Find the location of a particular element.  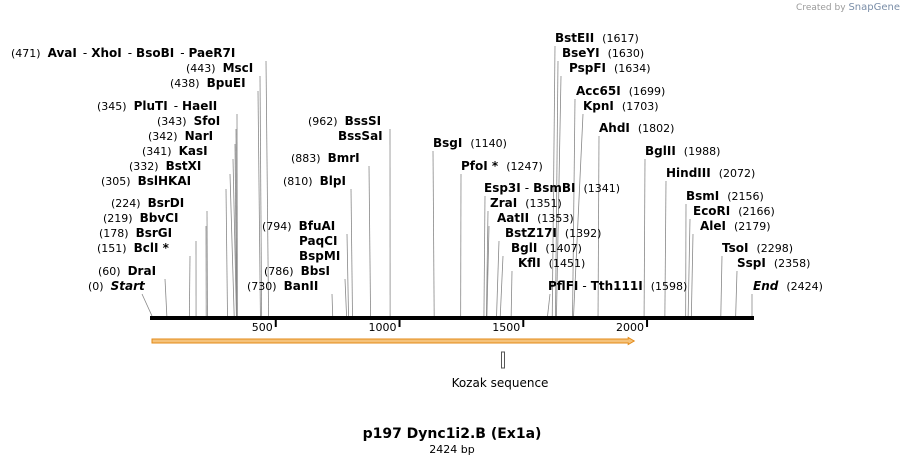

site-label-text: TsoI (2298) is located at coordinates (757, 248).